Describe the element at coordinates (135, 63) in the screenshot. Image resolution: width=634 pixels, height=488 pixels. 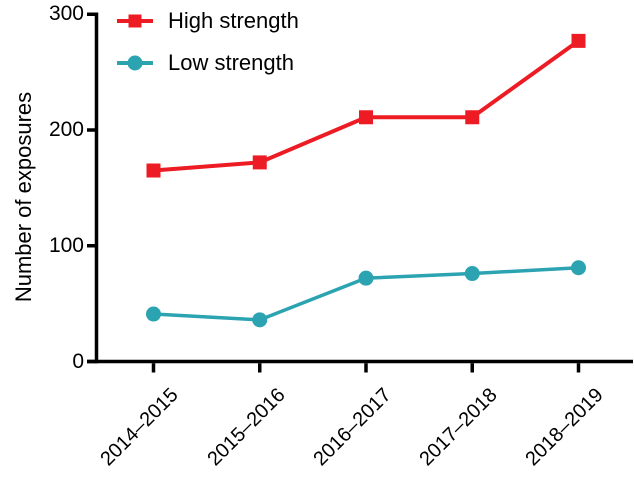
I see `low-strength-marker-icon` at that location.